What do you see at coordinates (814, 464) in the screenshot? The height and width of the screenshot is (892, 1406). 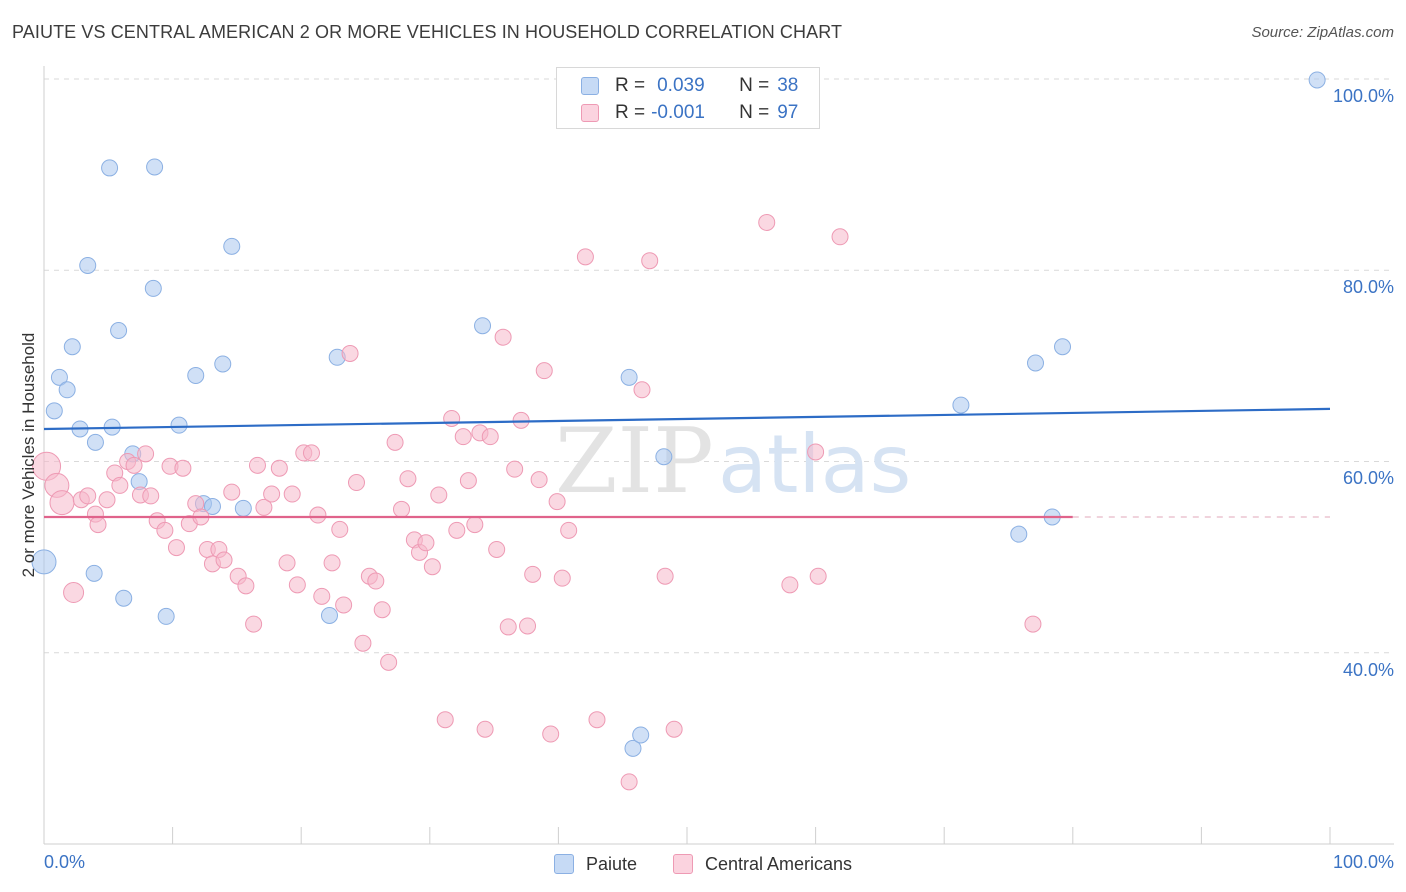 I see `watermark-atlas: atlas` at bounding box center [814, 464].